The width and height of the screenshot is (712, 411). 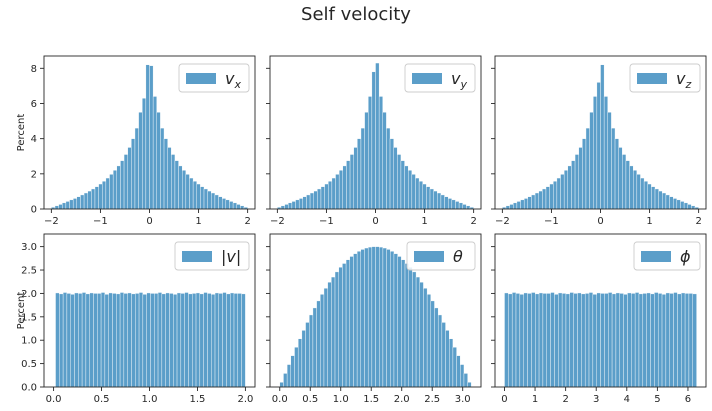 I want to click on x-tick-label: 1, so click(x=198, y=221).